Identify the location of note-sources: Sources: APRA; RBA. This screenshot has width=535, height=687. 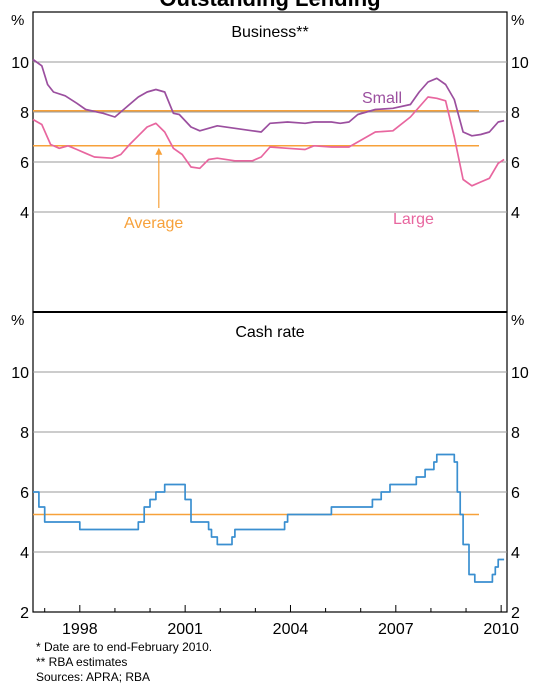
(93, 677).